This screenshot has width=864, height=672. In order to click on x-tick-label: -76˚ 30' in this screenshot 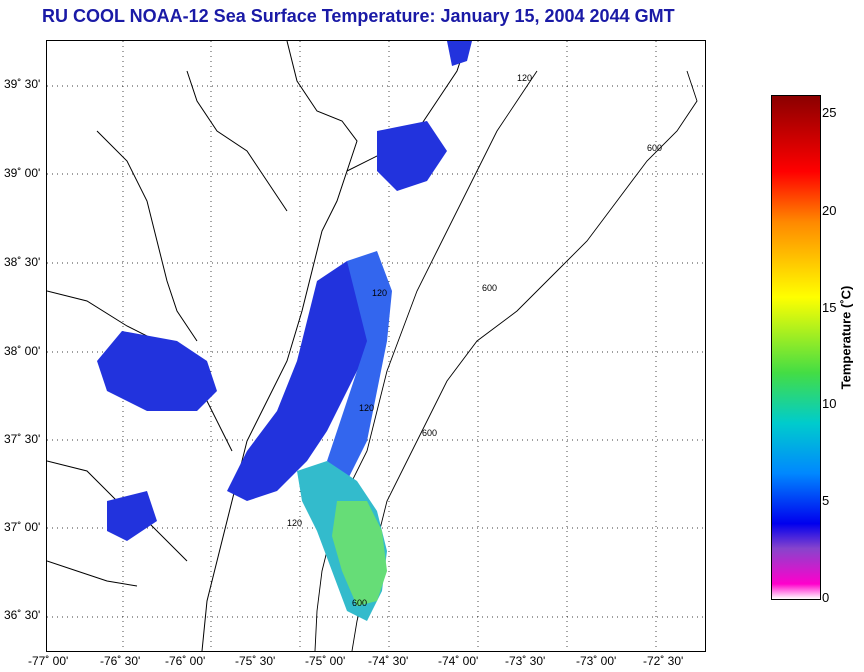, I will do `click(120, 661)`.